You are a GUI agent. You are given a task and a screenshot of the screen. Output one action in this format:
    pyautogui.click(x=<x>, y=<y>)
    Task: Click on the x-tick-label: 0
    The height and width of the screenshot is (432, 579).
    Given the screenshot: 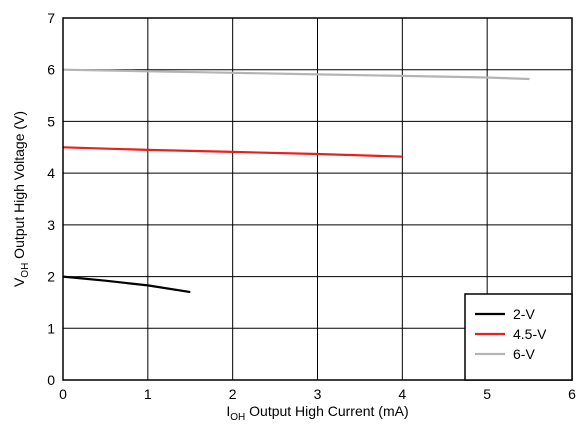 What is the action you would take?
    pyautogui.click(x=63, y=394)
    